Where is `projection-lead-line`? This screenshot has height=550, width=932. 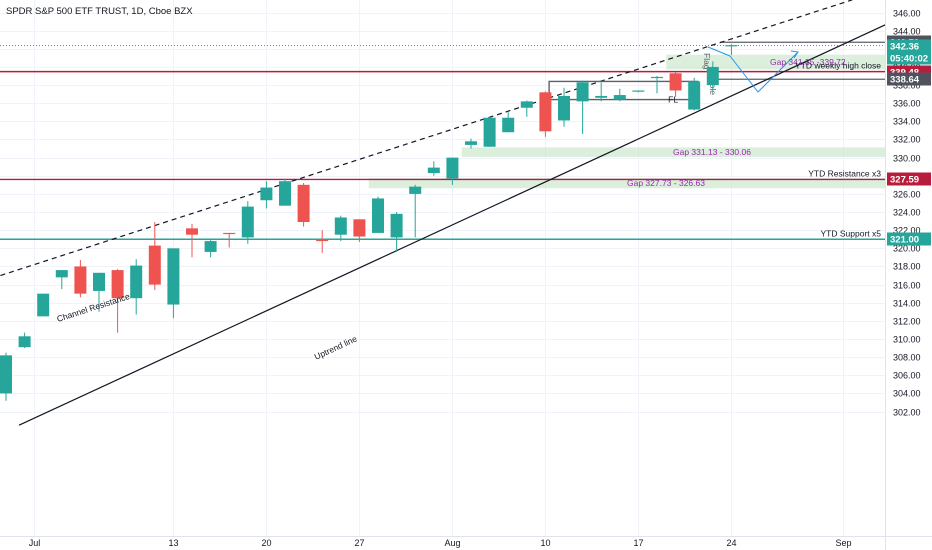 projection-lead-line is located at coordinates (719, 51).